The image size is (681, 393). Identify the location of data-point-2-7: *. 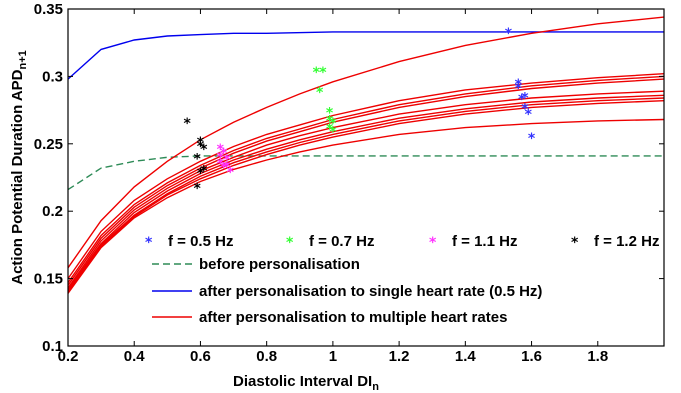
(231, 173).